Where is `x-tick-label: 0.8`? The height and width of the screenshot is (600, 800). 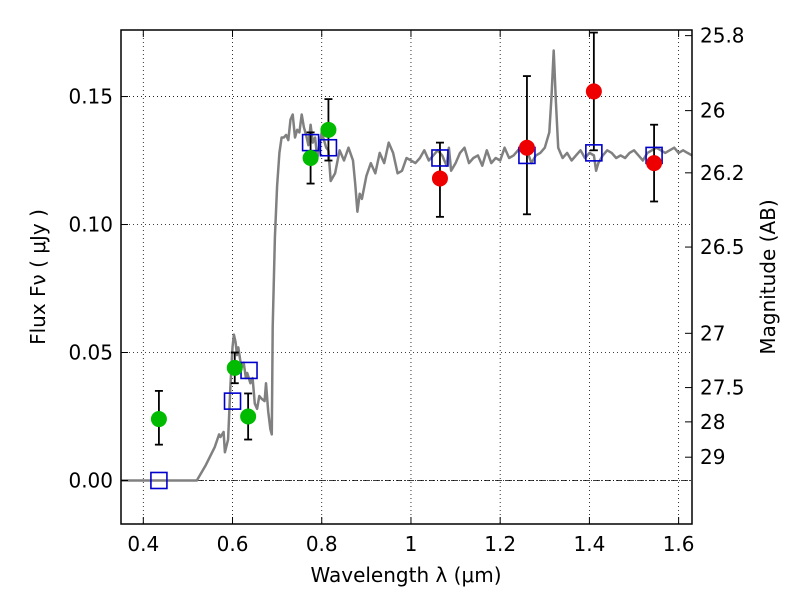 x-tick-label: 0.8 is located at coordinates (322, 544).